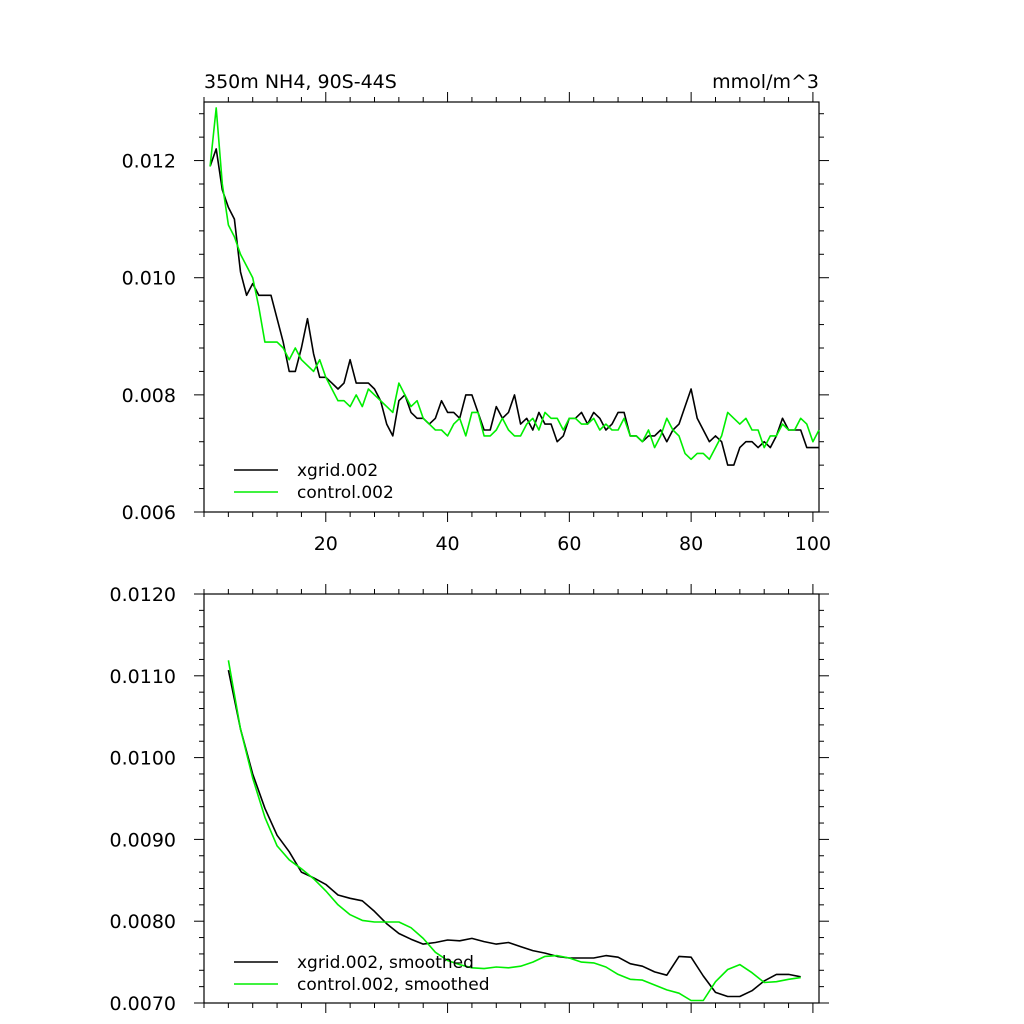 This screenshot has height=1024, width=1024. Describe the element at coordinates (569, 544) in the screenshot. I see `x-tick-label: 60` at that location.